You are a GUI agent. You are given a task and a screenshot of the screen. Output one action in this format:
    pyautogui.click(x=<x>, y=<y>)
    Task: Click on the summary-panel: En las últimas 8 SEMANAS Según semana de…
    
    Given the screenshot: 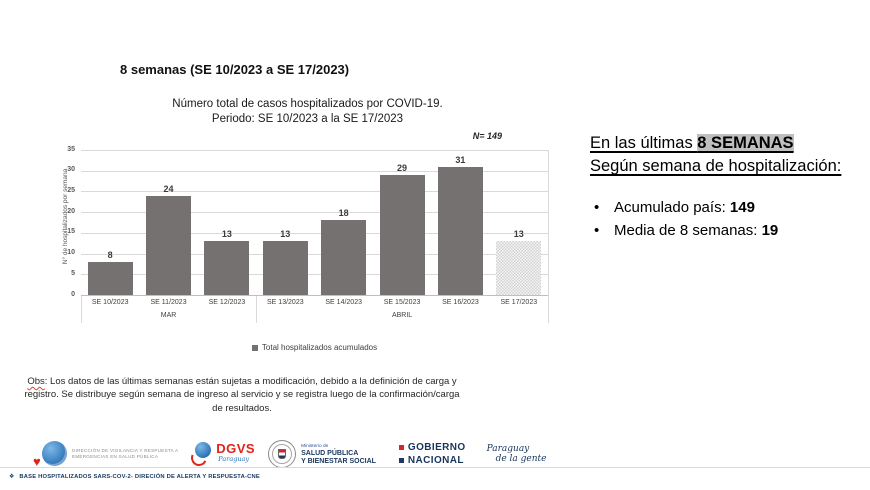 What is the action you would take?
    pyautogui.click(x=729, y=187)
    